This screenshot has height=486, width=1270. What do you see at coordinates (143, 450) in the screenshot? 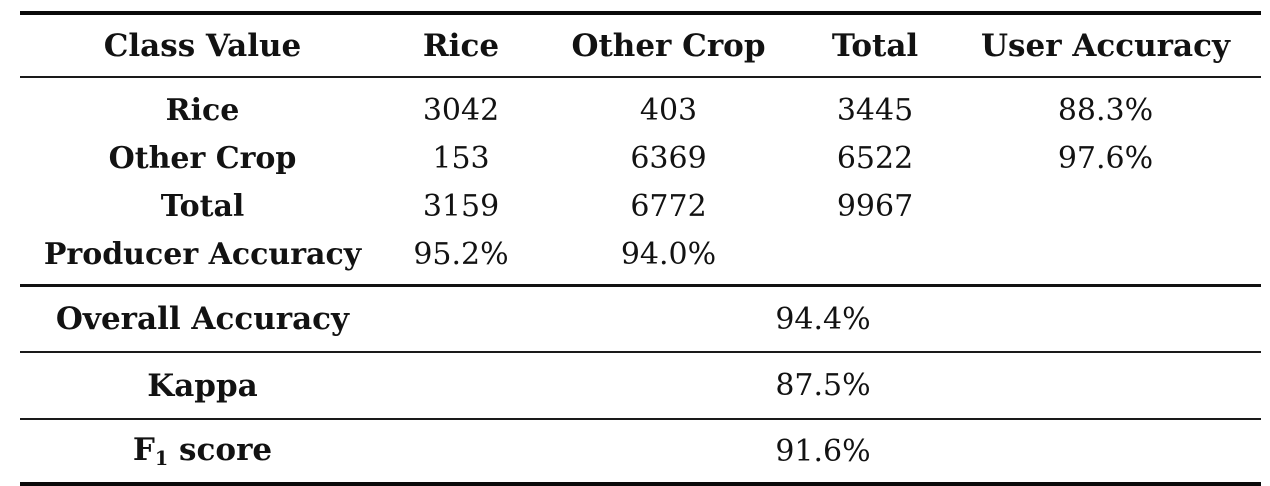
I see `f1-letter: F` at bounding box center [143, 450].